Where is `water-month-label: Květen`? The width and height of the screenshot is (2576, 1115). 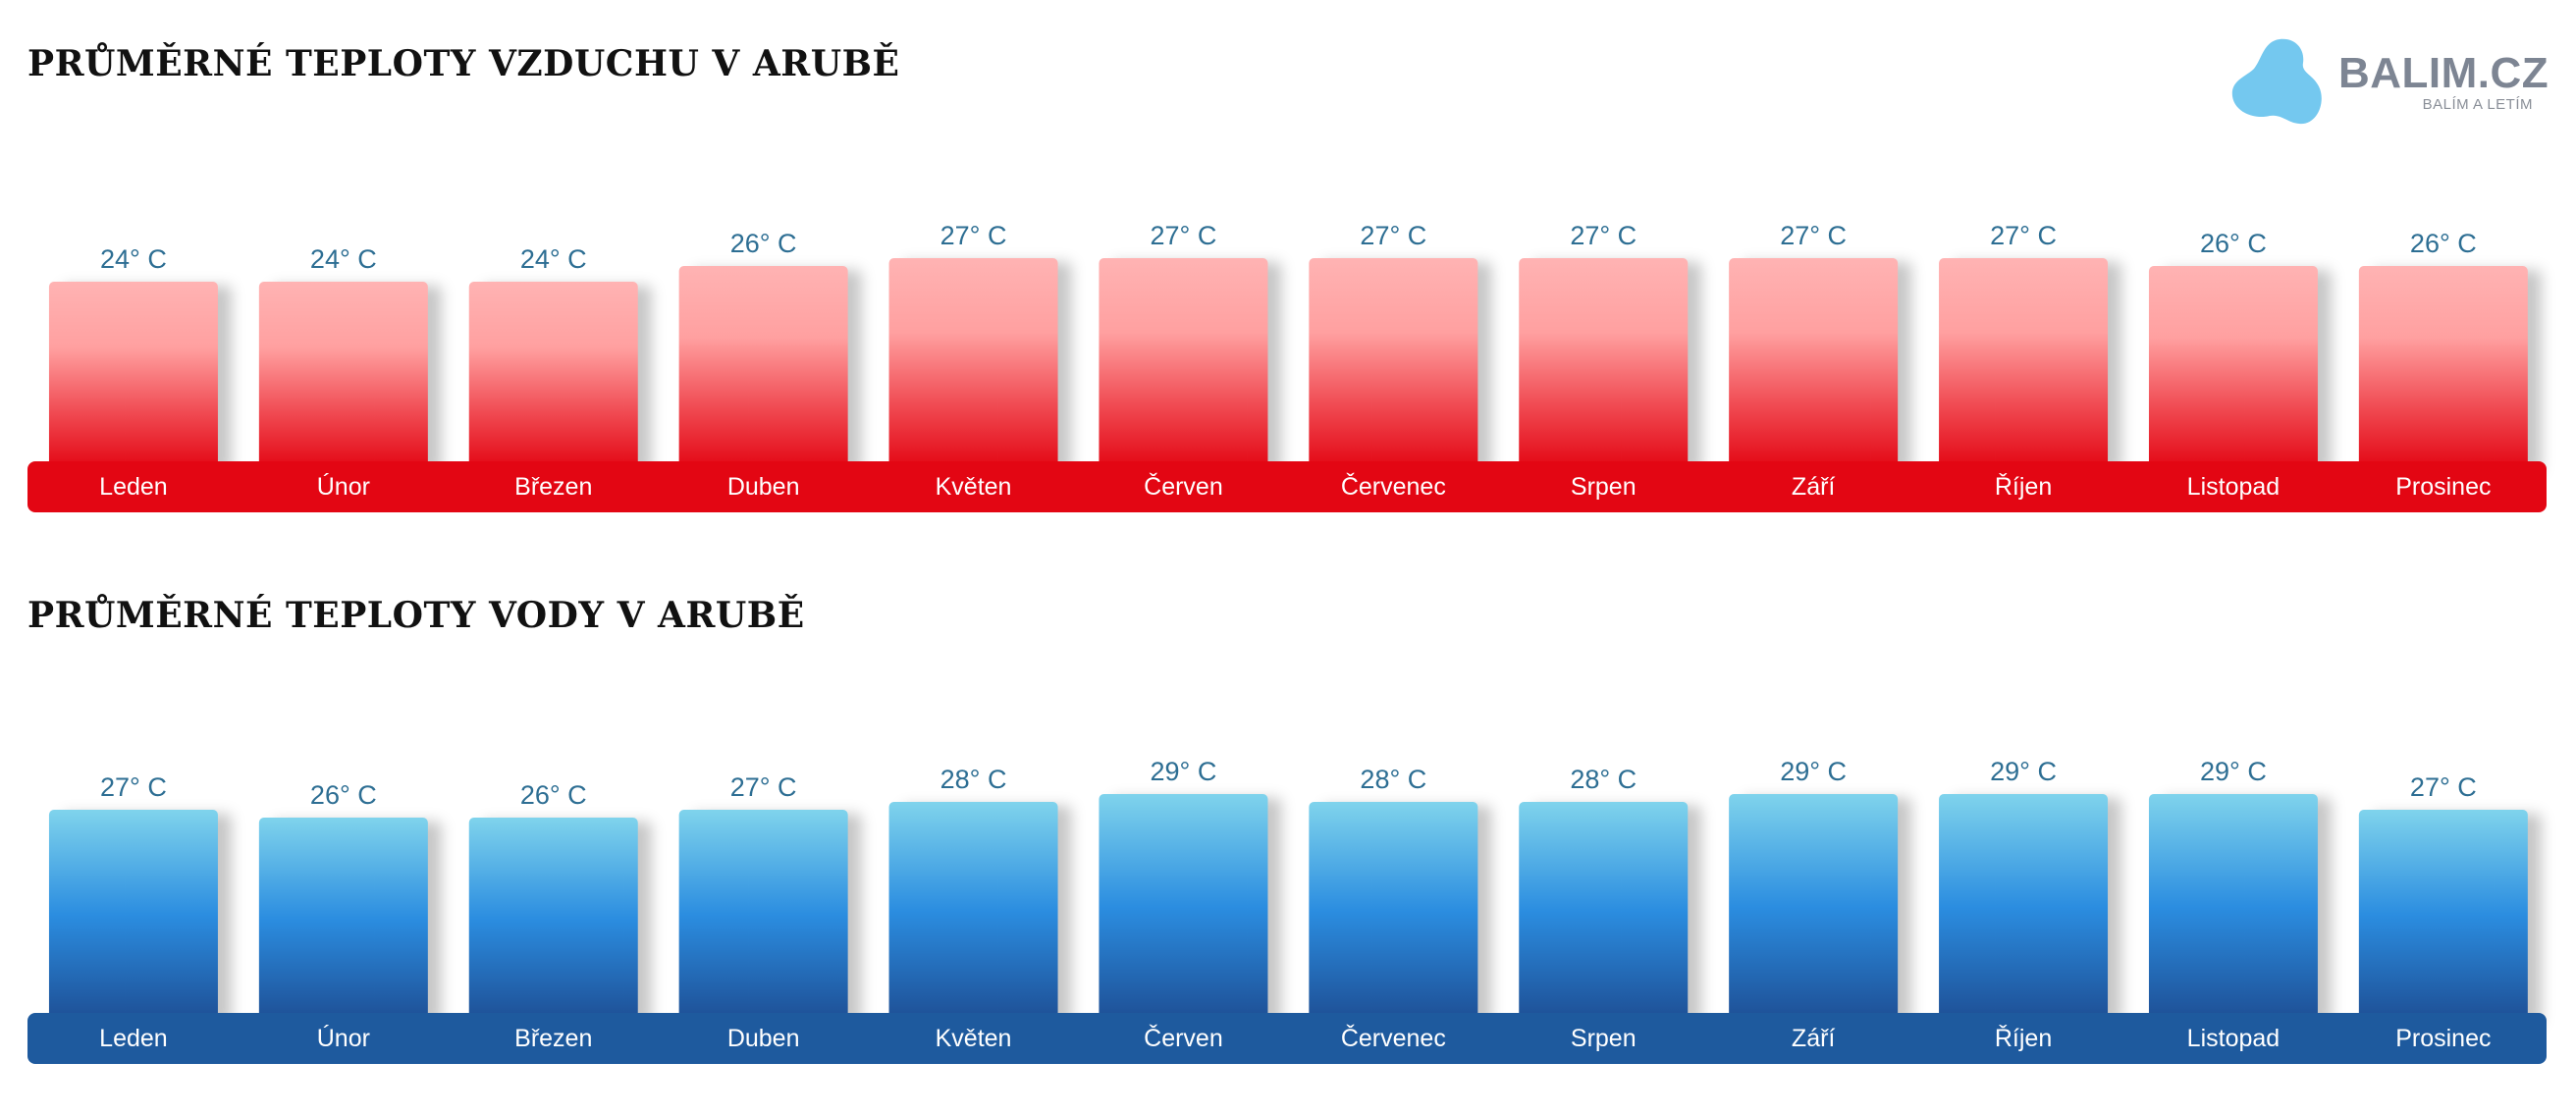 water-month-label: Květen is located at coordinates (974, 1038).